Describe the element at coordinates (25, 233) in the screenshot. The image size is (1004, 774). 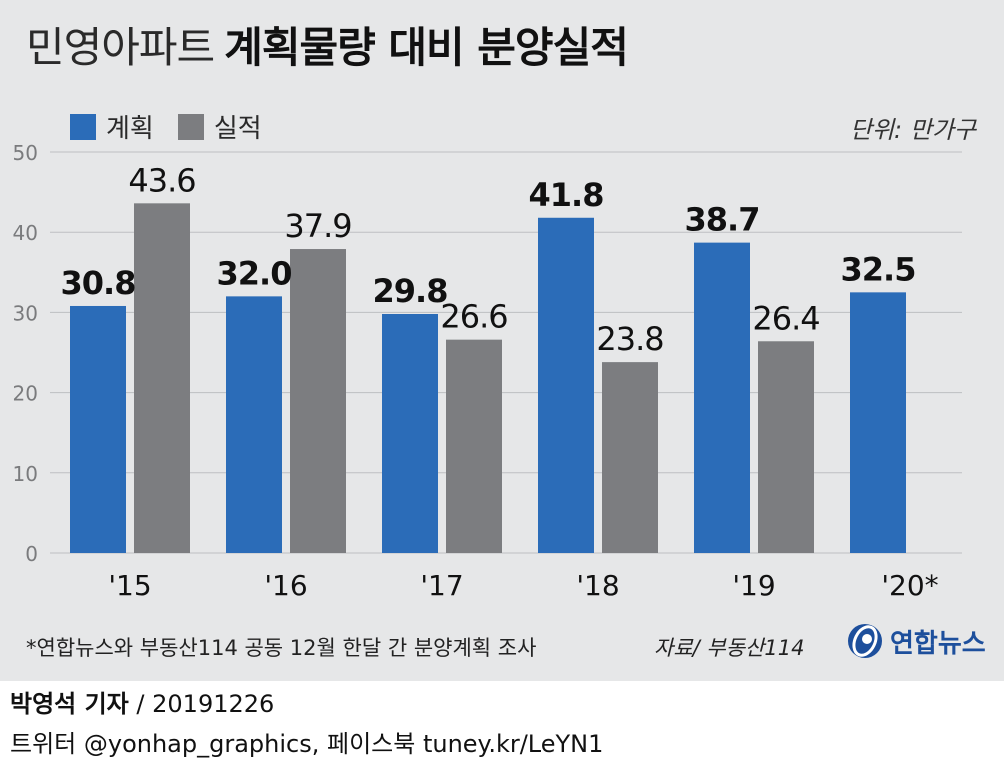
I see `y-tick-label: 40` at that location.